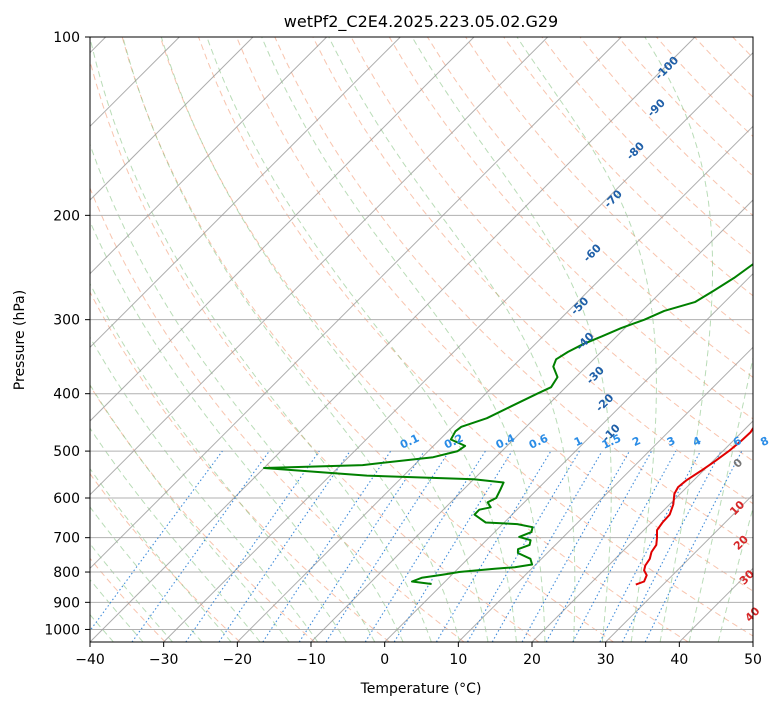 The height and width of the screenshot is (708, 775). I want to click on x-tick-label: −20, so click(238, 660).